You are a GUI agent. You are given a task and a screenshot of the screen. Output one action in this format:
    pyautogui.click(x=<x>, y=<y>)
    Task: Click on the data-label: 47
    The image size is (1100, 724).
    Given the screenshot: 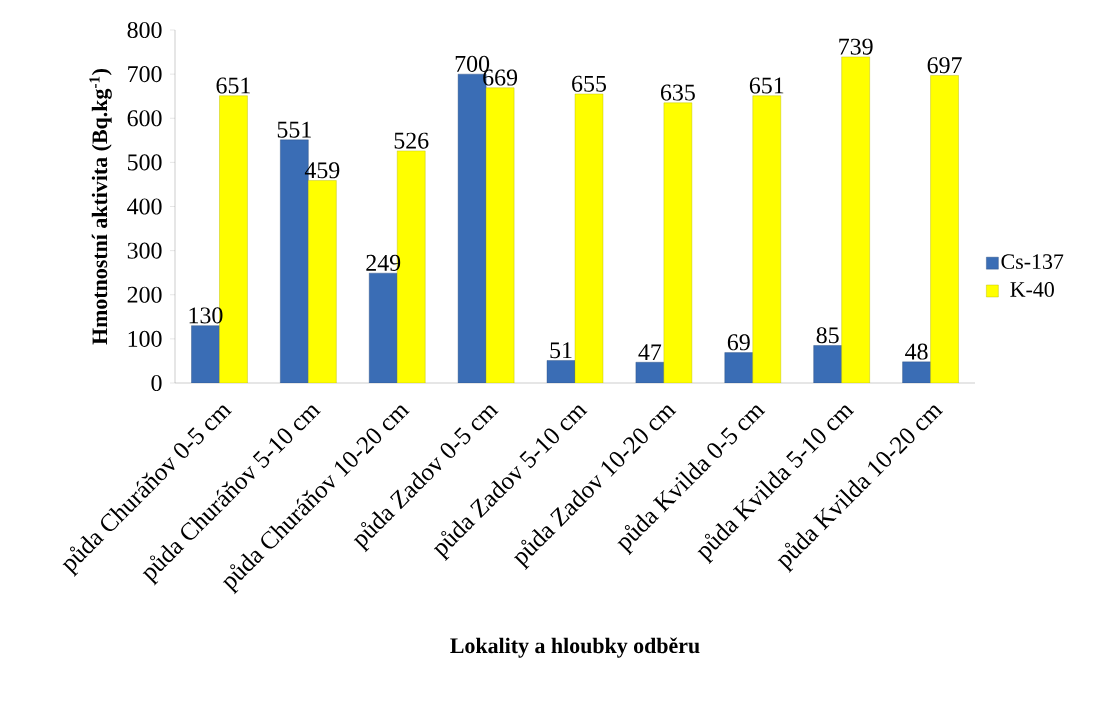 What is the action you would take?
    pyautogui.click(x=650, y=352)
    